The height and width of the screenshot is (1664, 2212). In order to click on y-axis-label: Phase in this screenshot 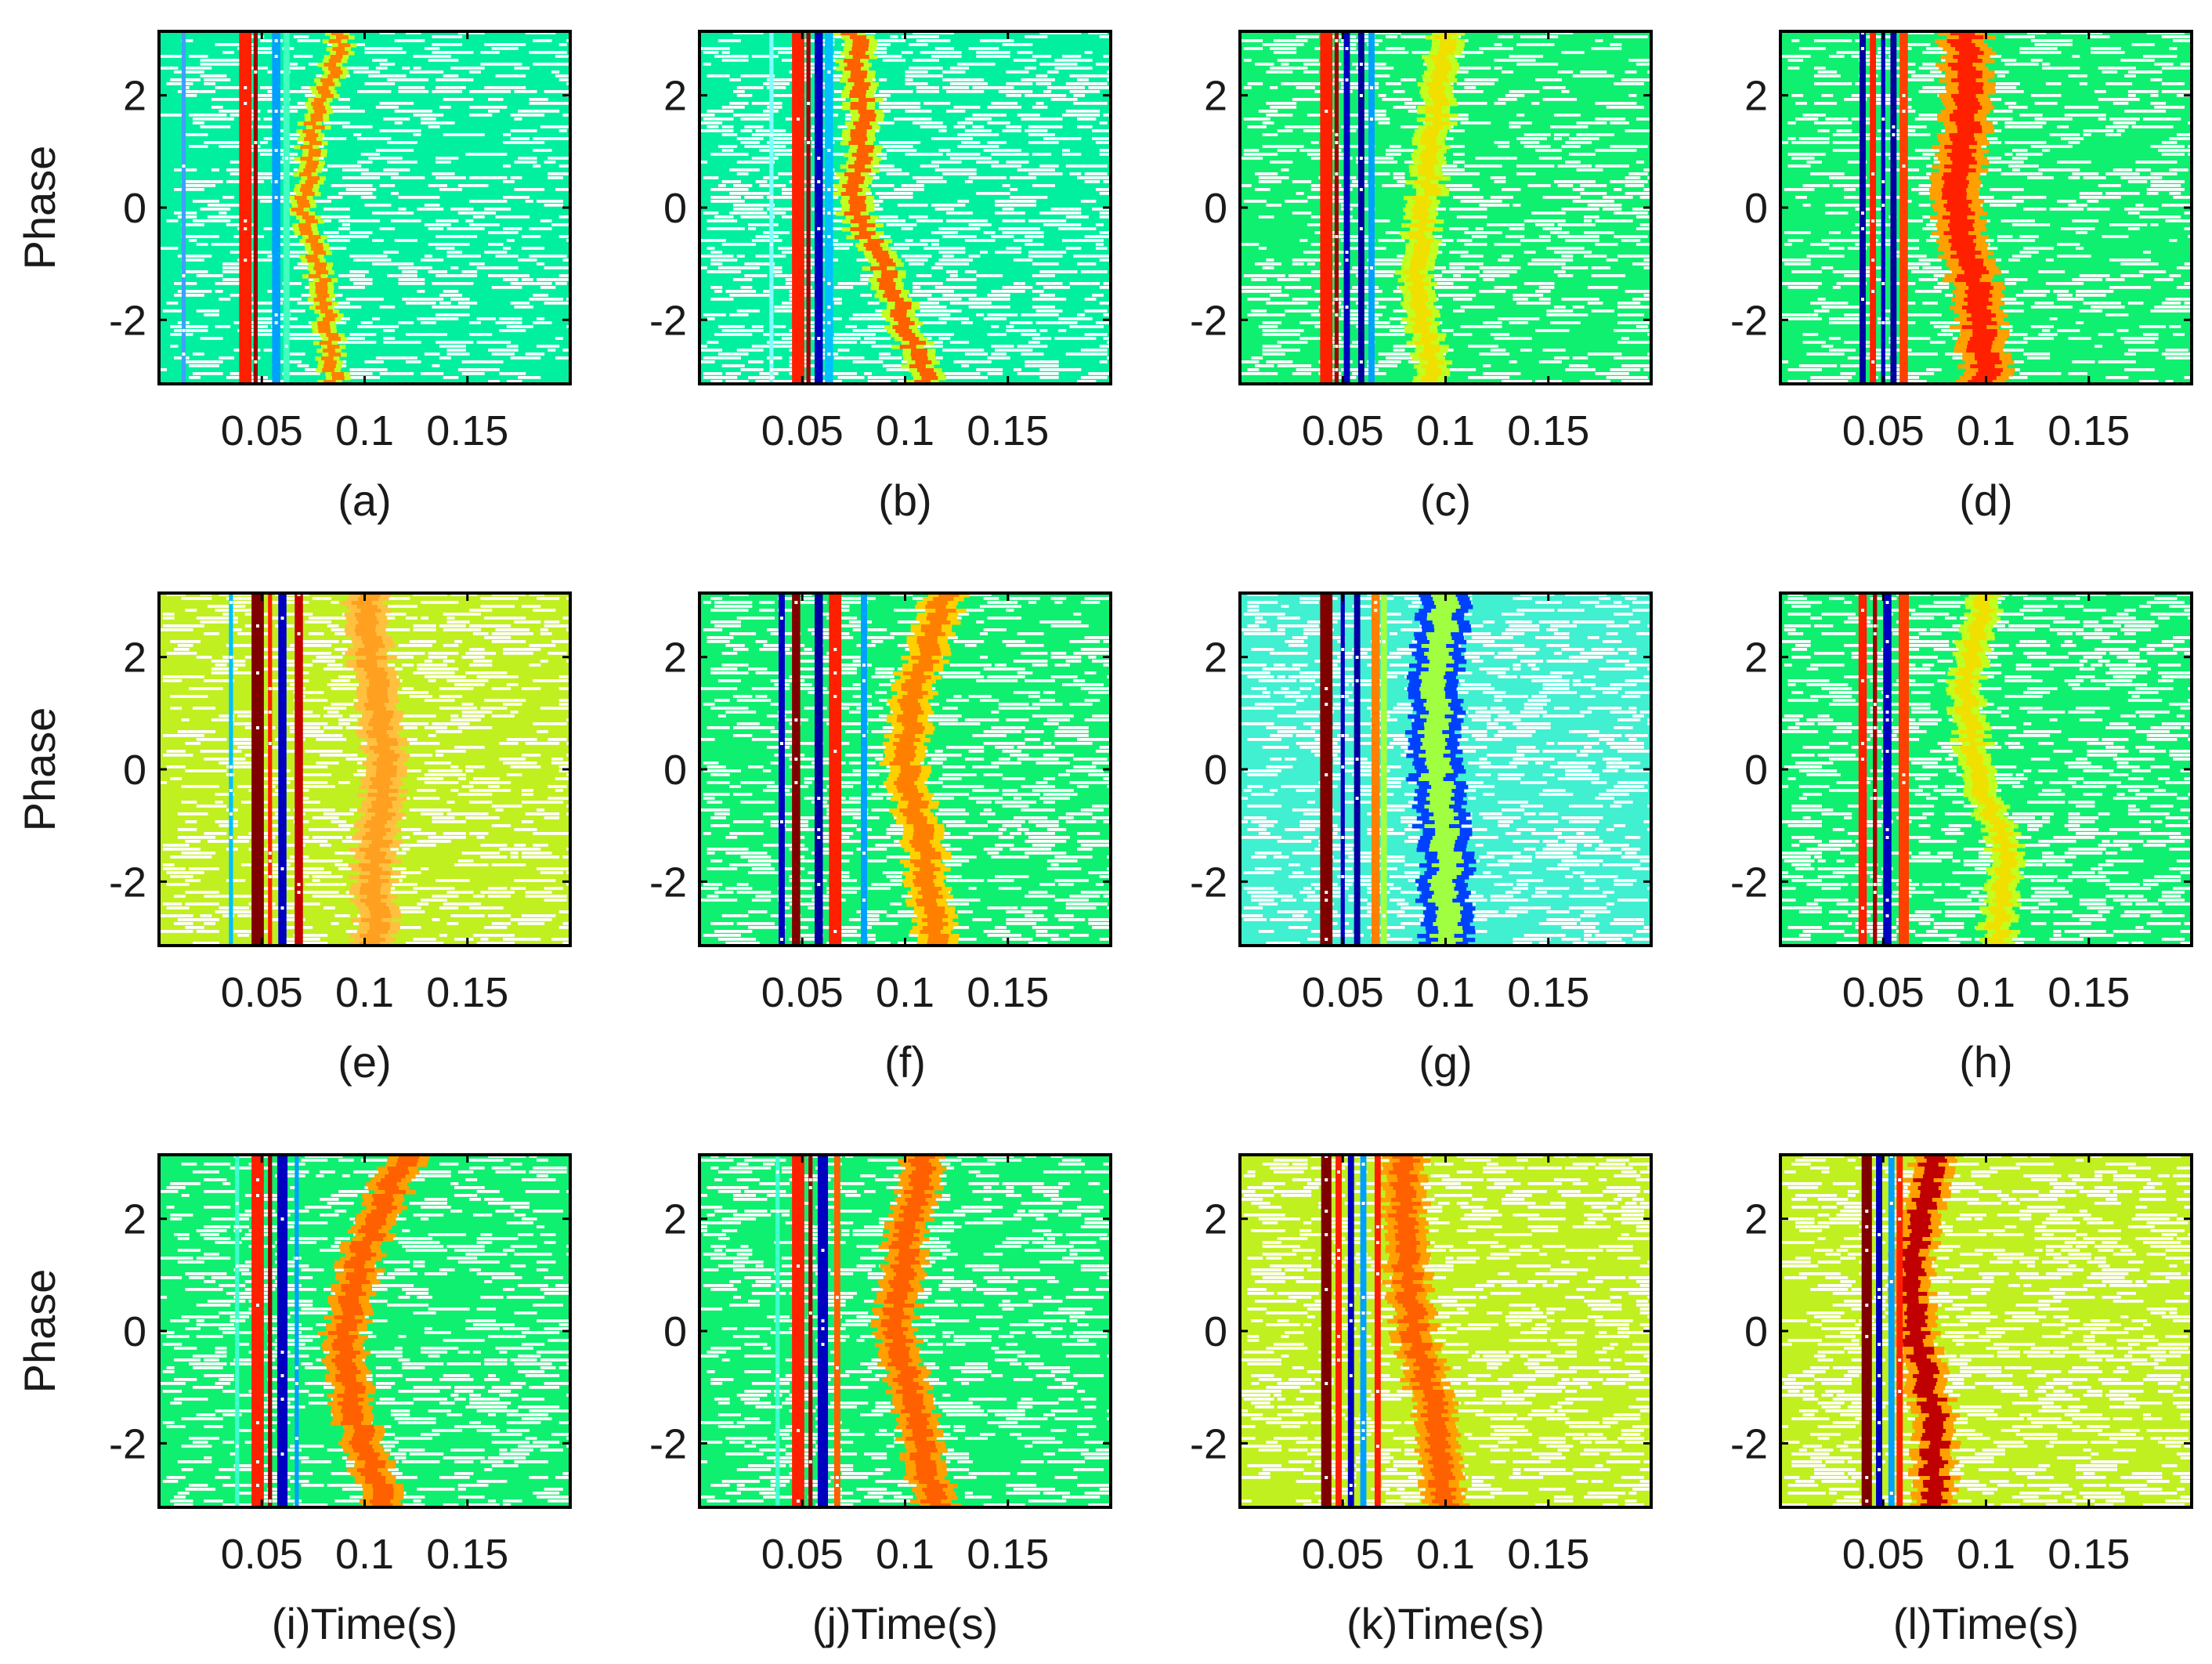, I will do `click(39, 208)`.